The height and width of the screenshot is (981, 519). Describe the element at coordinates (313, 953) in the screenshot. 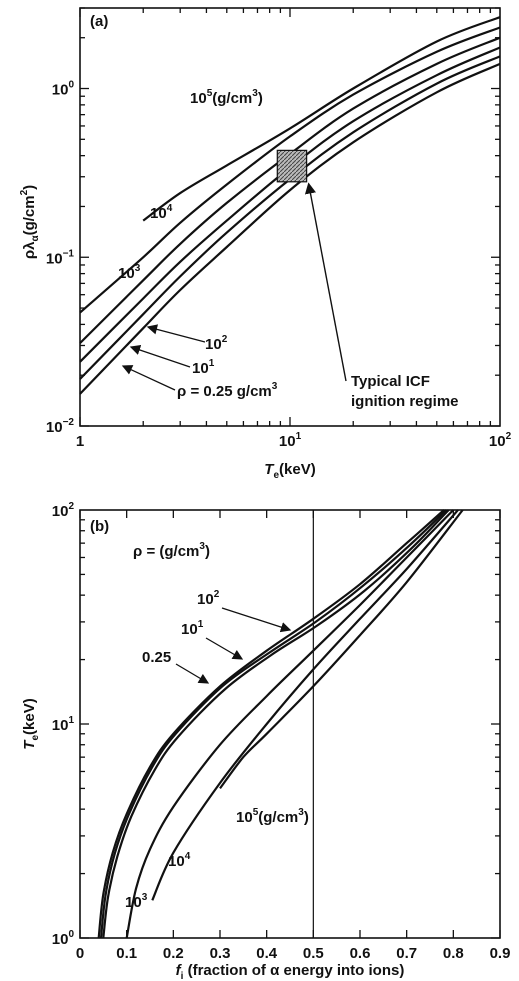

I see `panel-b-xtick-label: 0.5` at that location.